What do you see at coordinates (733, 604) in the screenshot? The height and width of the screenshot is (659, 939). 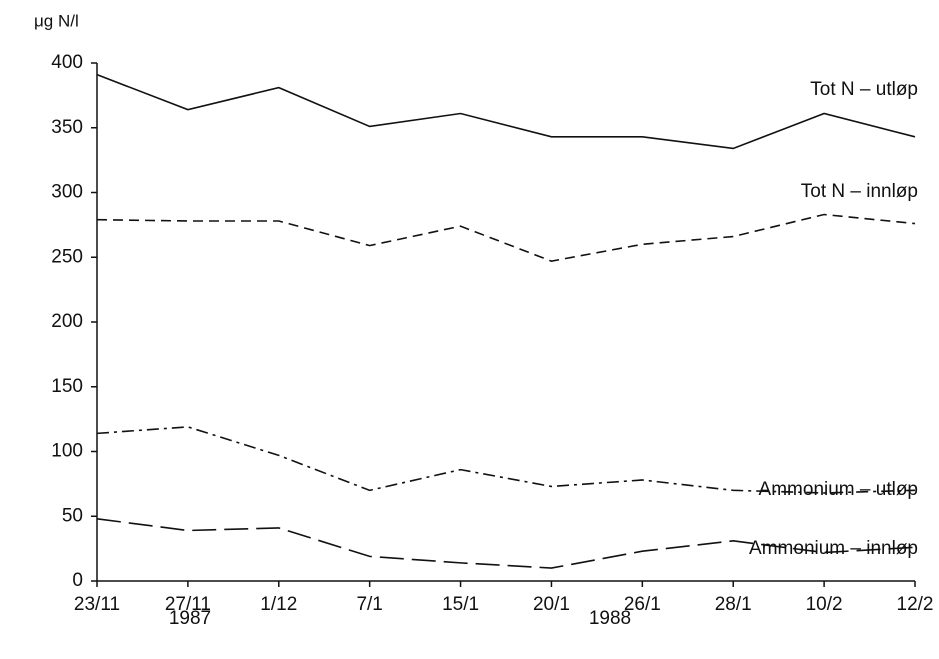 I see `x-tick-label: 28/1` at bounding box center [733, 604].